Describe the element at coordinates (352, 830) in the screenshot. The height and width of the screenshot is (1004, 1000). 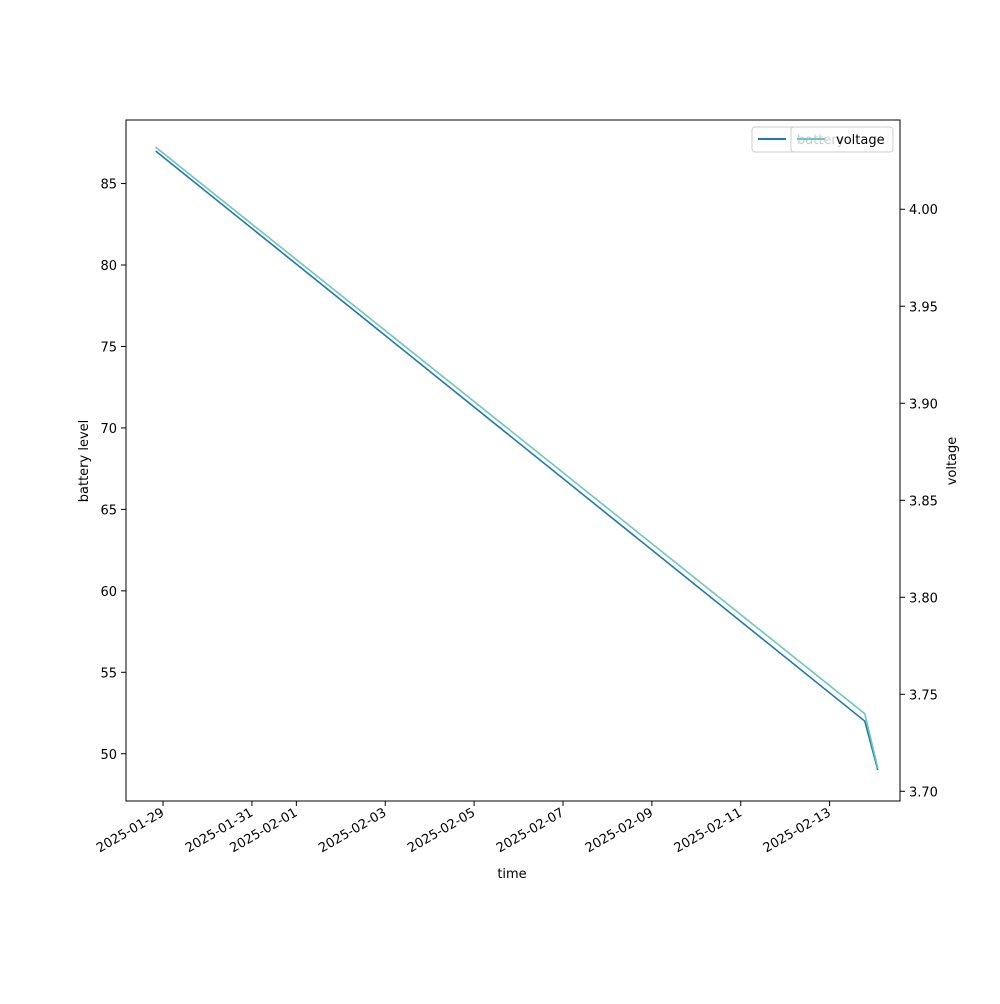
I see `x-tick-label: 2025-02-03` at that location.